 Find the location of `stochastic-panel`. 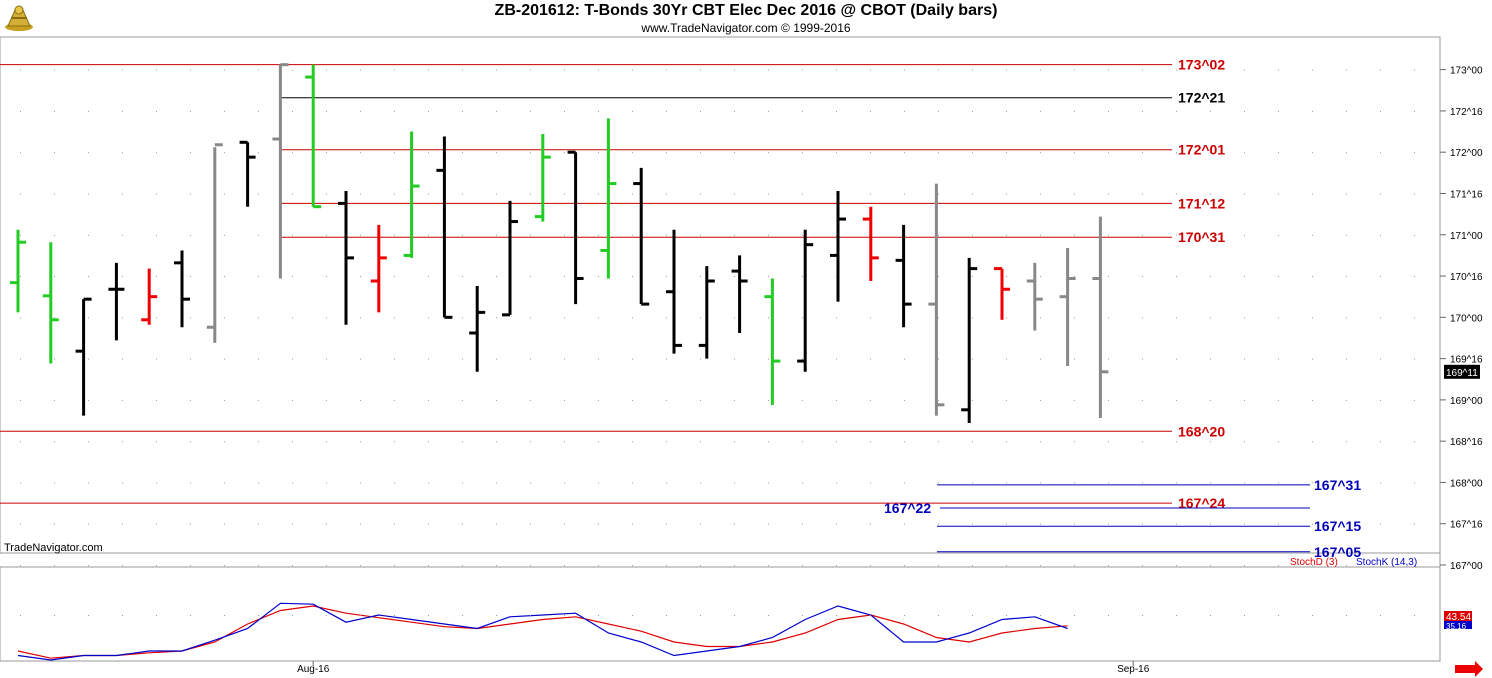

stochastic-panel is located at coordinates (720, 614).